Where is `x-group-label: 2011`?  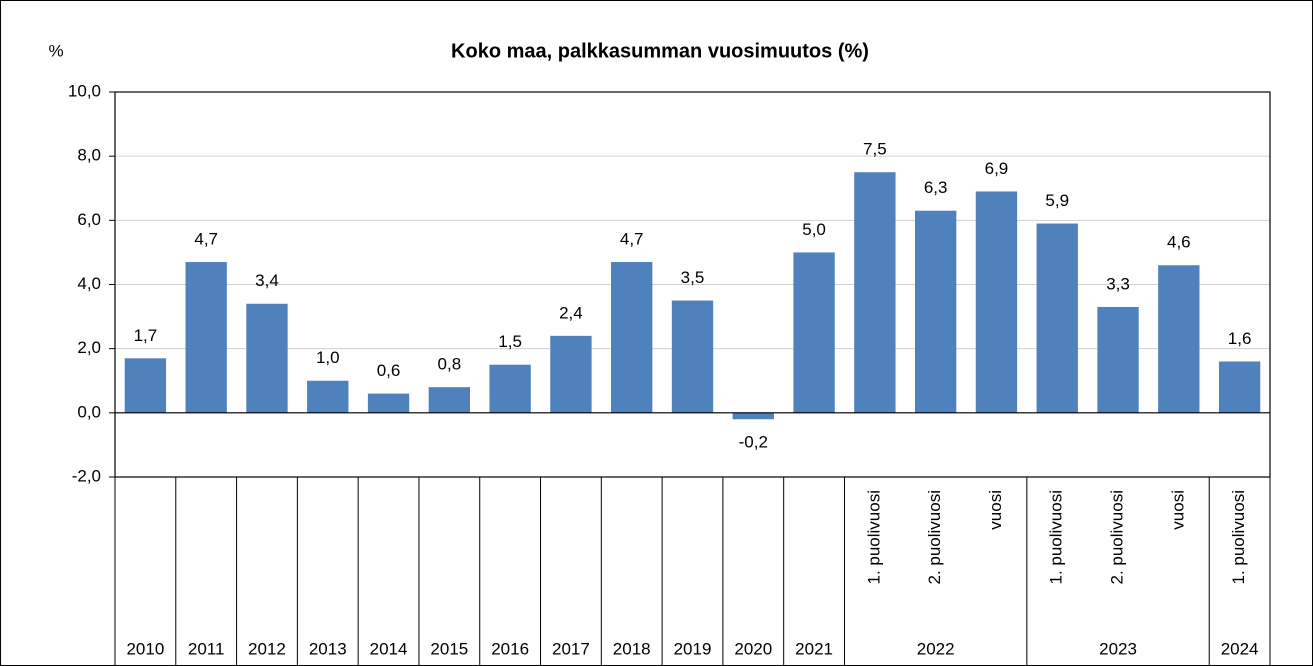
x-group-label: 2011 is located at coordinates (206, 648).